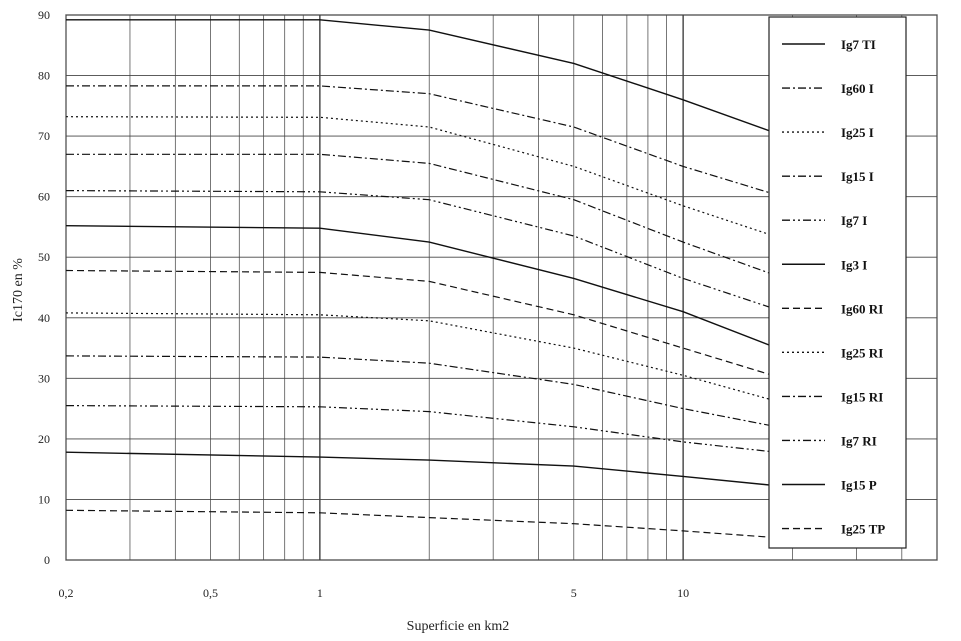 The height and width of the screenshot is (641, 961). What do you see at coordinates (44, 197) in the screenshot?
I see `y-tick-label: 60` at bounding box center [44, 197].